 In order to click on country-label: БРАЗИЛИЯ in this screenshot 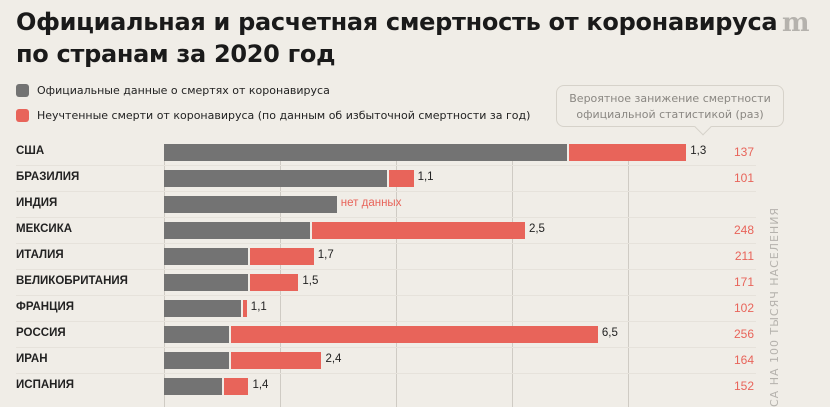, I will do `click(48, 177)`.